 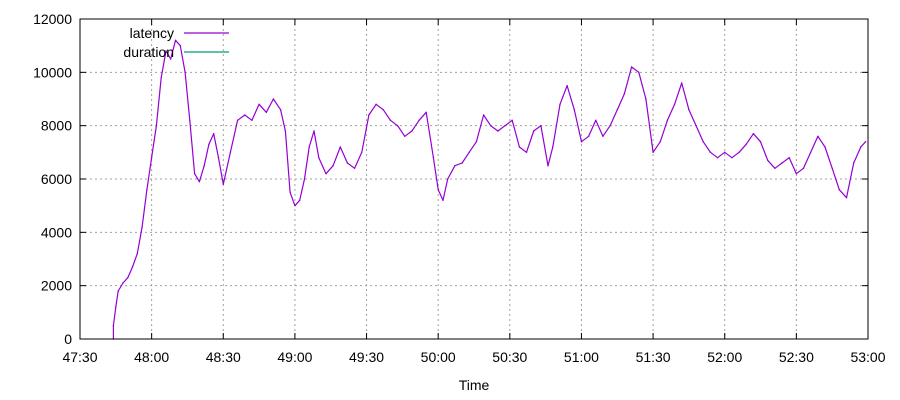 I want to click on x-tick-label: 52:30, so click(x=796, y=357).